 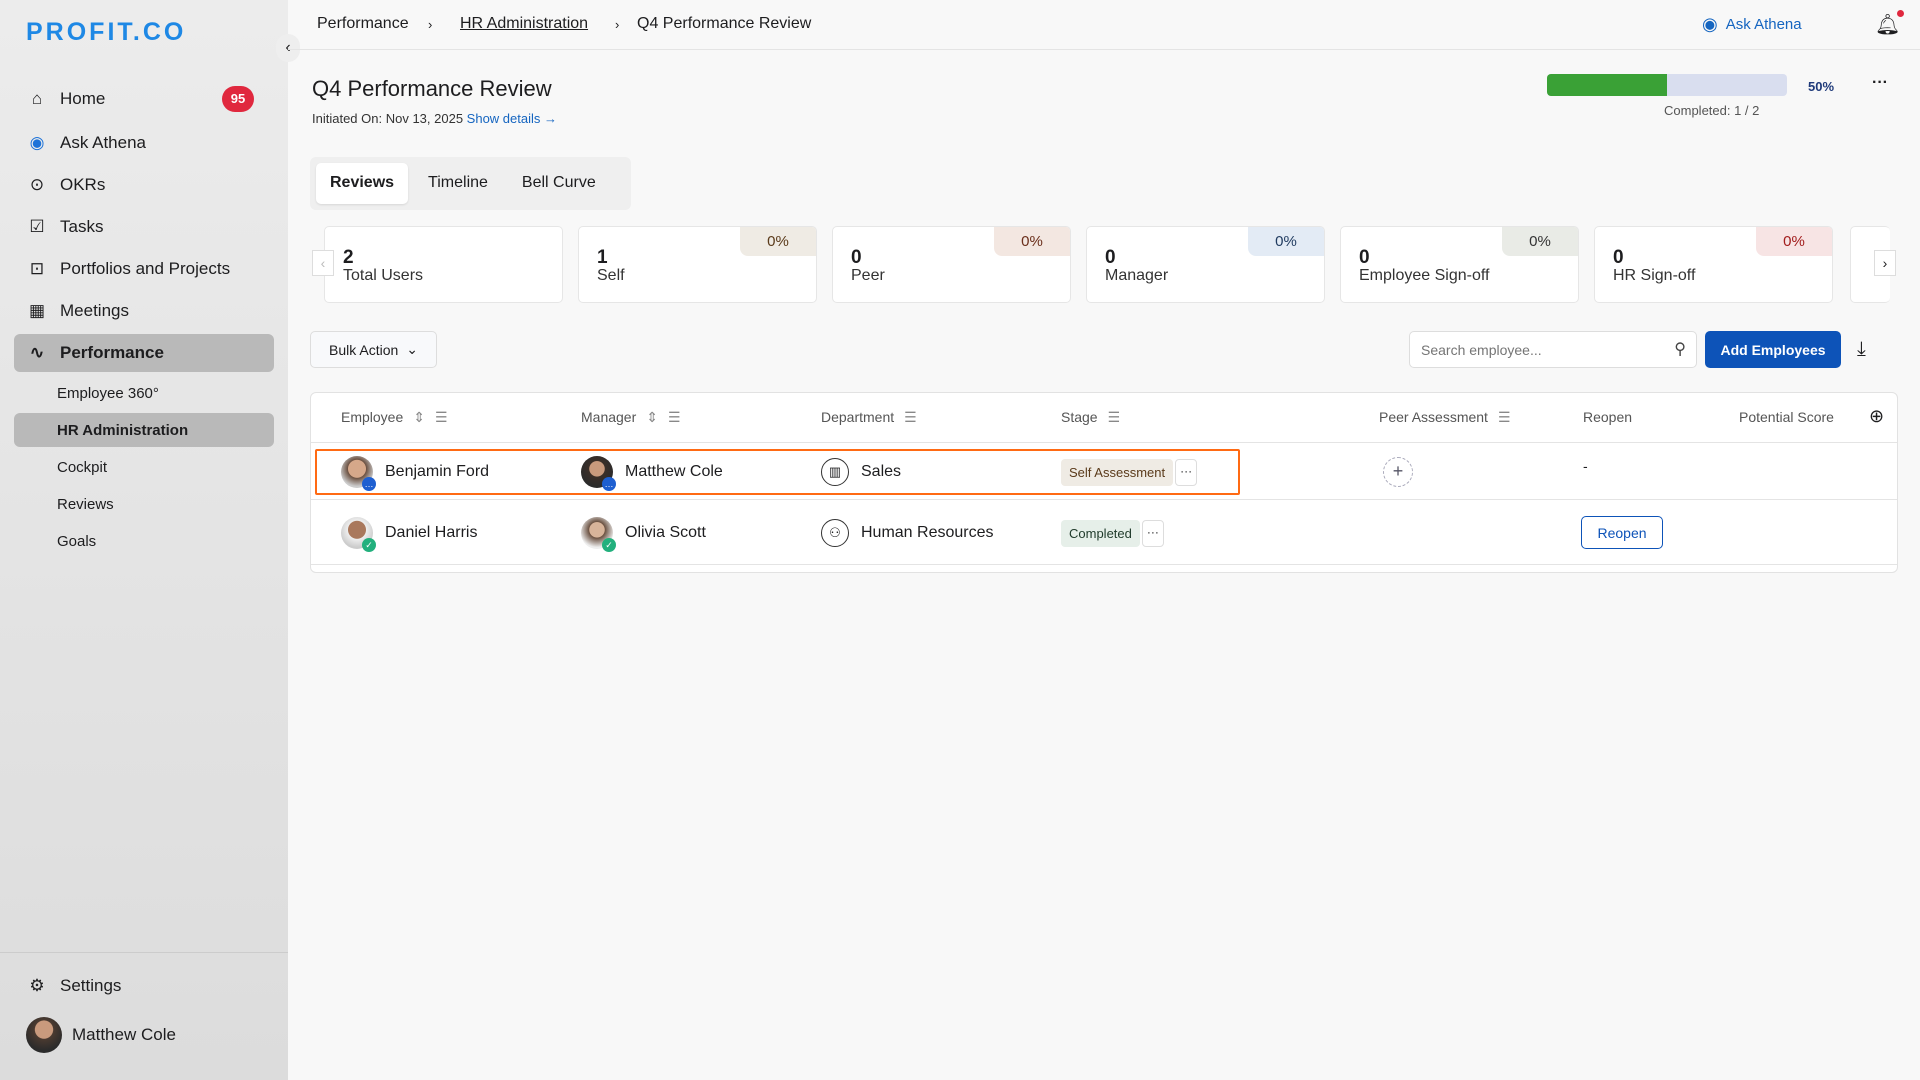 What do you see at coordinates (144, 311) in the screenshot?
I see `sidebar-item-meetings: ▦ Meetings` at bounding box center [144, 311].